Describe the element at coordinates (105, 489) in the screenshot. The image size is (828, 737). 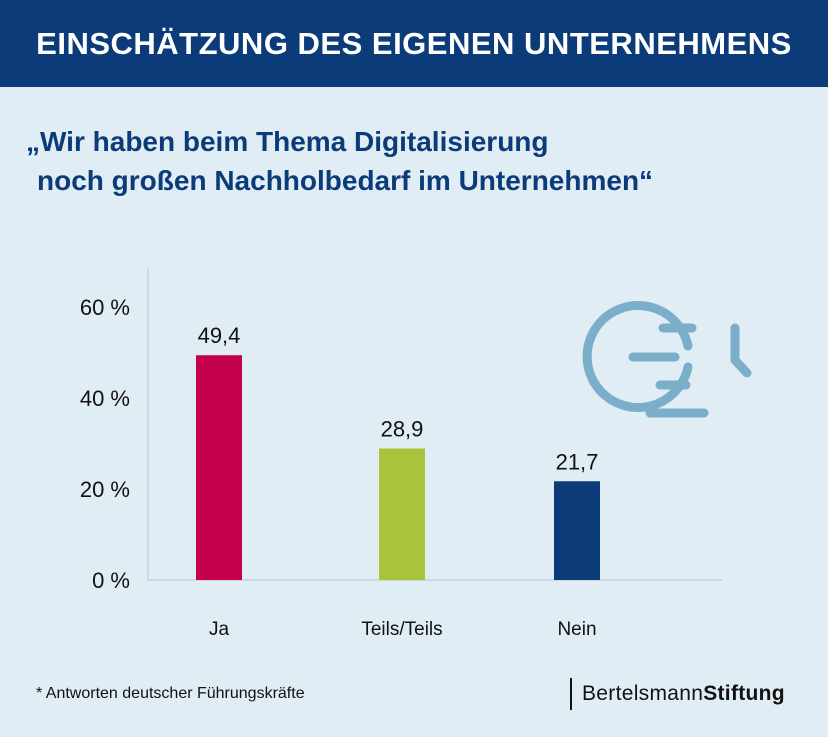
I see `y-tick-label: 20 %` at that location.